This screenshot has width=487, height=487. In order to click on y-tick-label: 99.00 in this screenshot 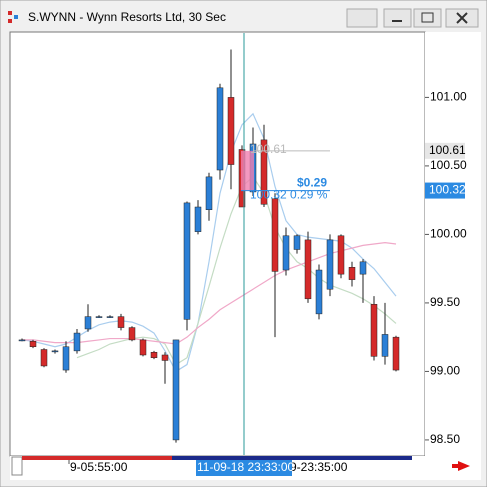, I will do `click(445, 371)`.